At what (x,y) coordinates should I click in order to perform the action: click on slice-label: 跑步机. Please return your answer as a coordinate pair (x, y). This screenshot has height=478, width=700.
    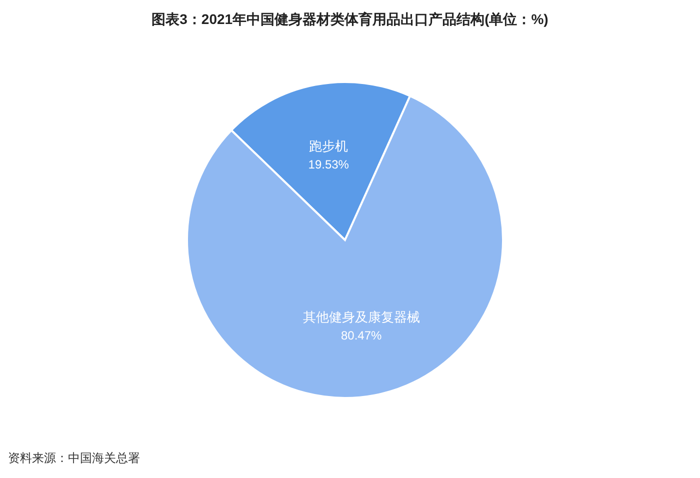
    Looking at the image, I should click on (328, 146).